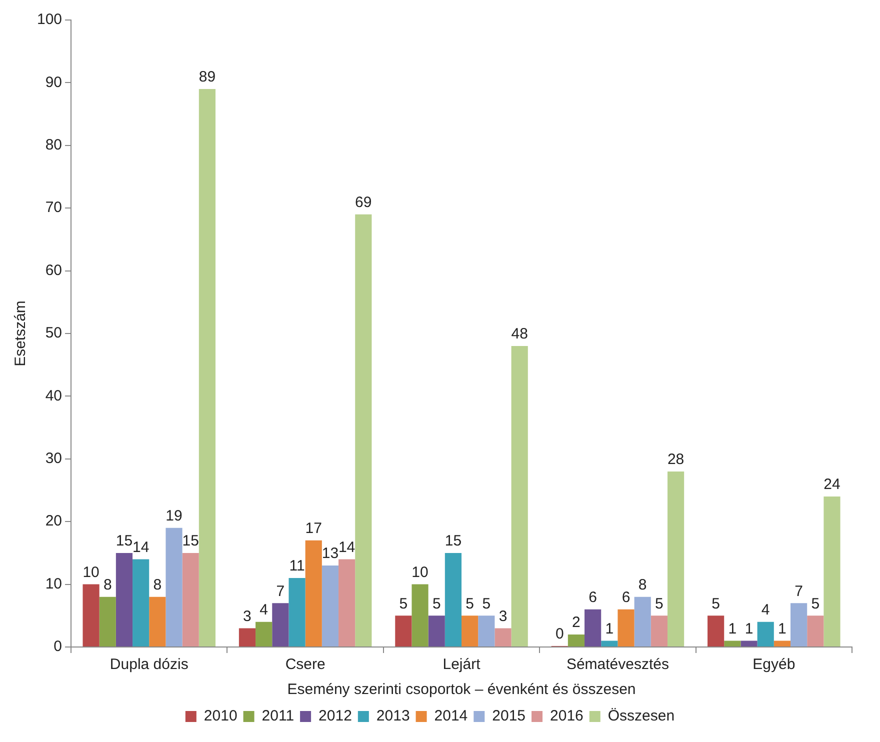 The image size is (880, 742). What do you see at coordinates (53, 459) in the screenshot?
I see `y-tick-label: 30` at bounding box center [53, 459].